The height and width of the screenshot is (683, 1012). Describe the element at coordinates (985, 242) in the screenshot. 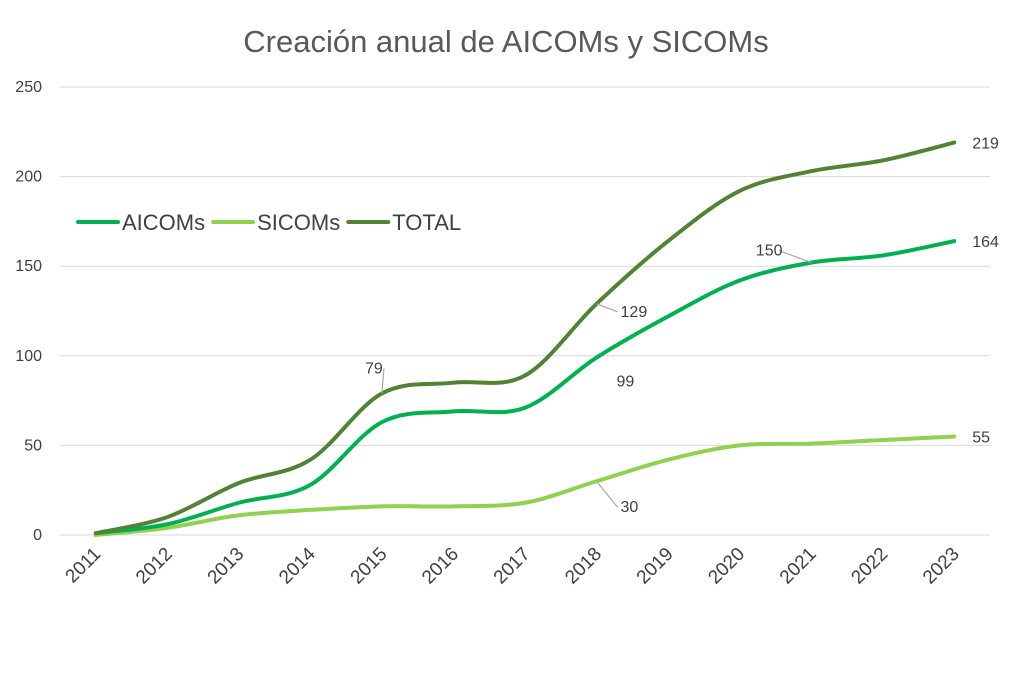

I see `data-label: 164` at that location.